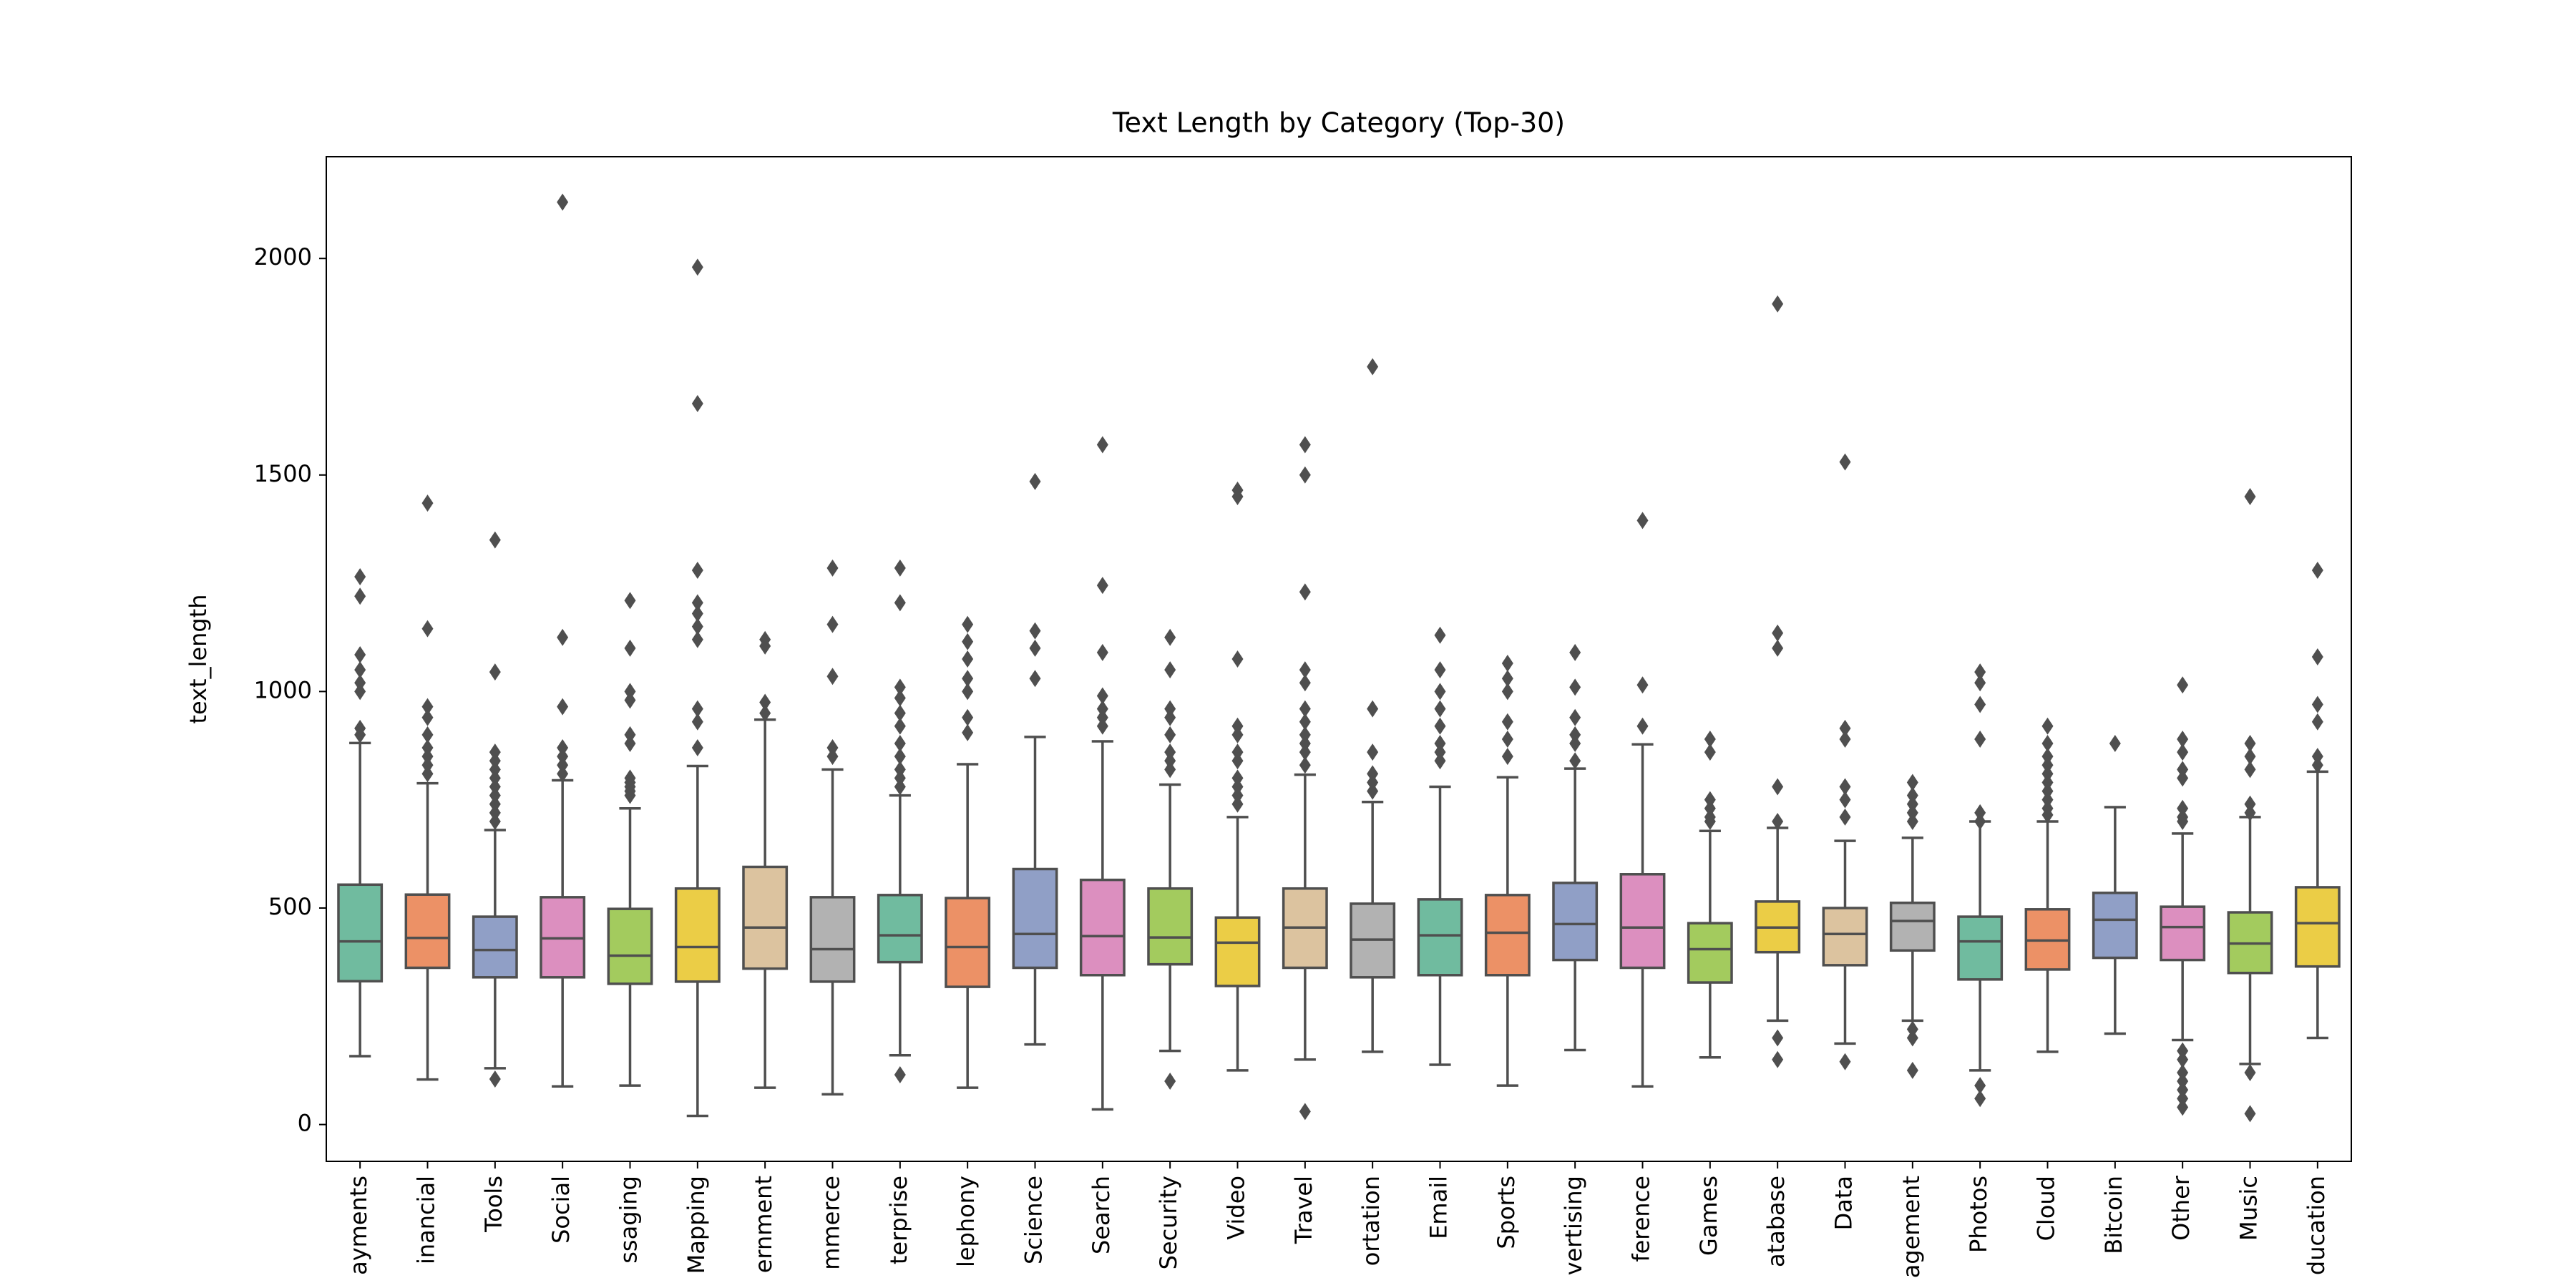  Describe the element at coordinates (1236, 1208) in the screenshot. I see `x-tick-label: Video` at that location.